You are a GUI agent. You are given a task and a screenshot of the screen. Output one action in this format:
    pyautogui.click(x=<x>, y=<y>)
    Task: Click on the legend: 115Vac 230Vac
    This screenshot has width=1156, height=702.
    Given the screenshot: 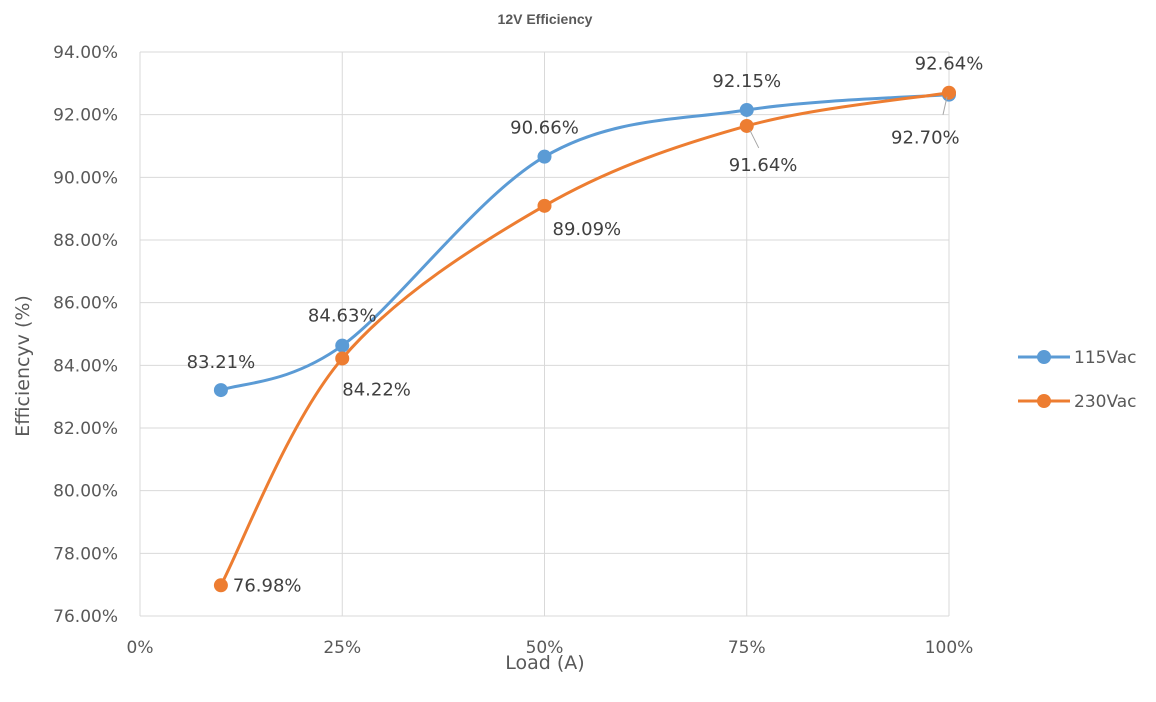 What is the action you would take?
    pyautogui.click(x=1077, y=380)
    